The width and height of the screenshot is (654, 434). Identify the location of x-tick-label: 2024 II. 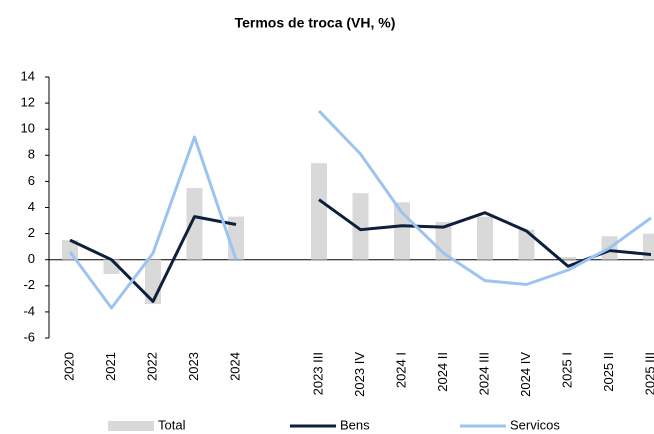
(442, 372).